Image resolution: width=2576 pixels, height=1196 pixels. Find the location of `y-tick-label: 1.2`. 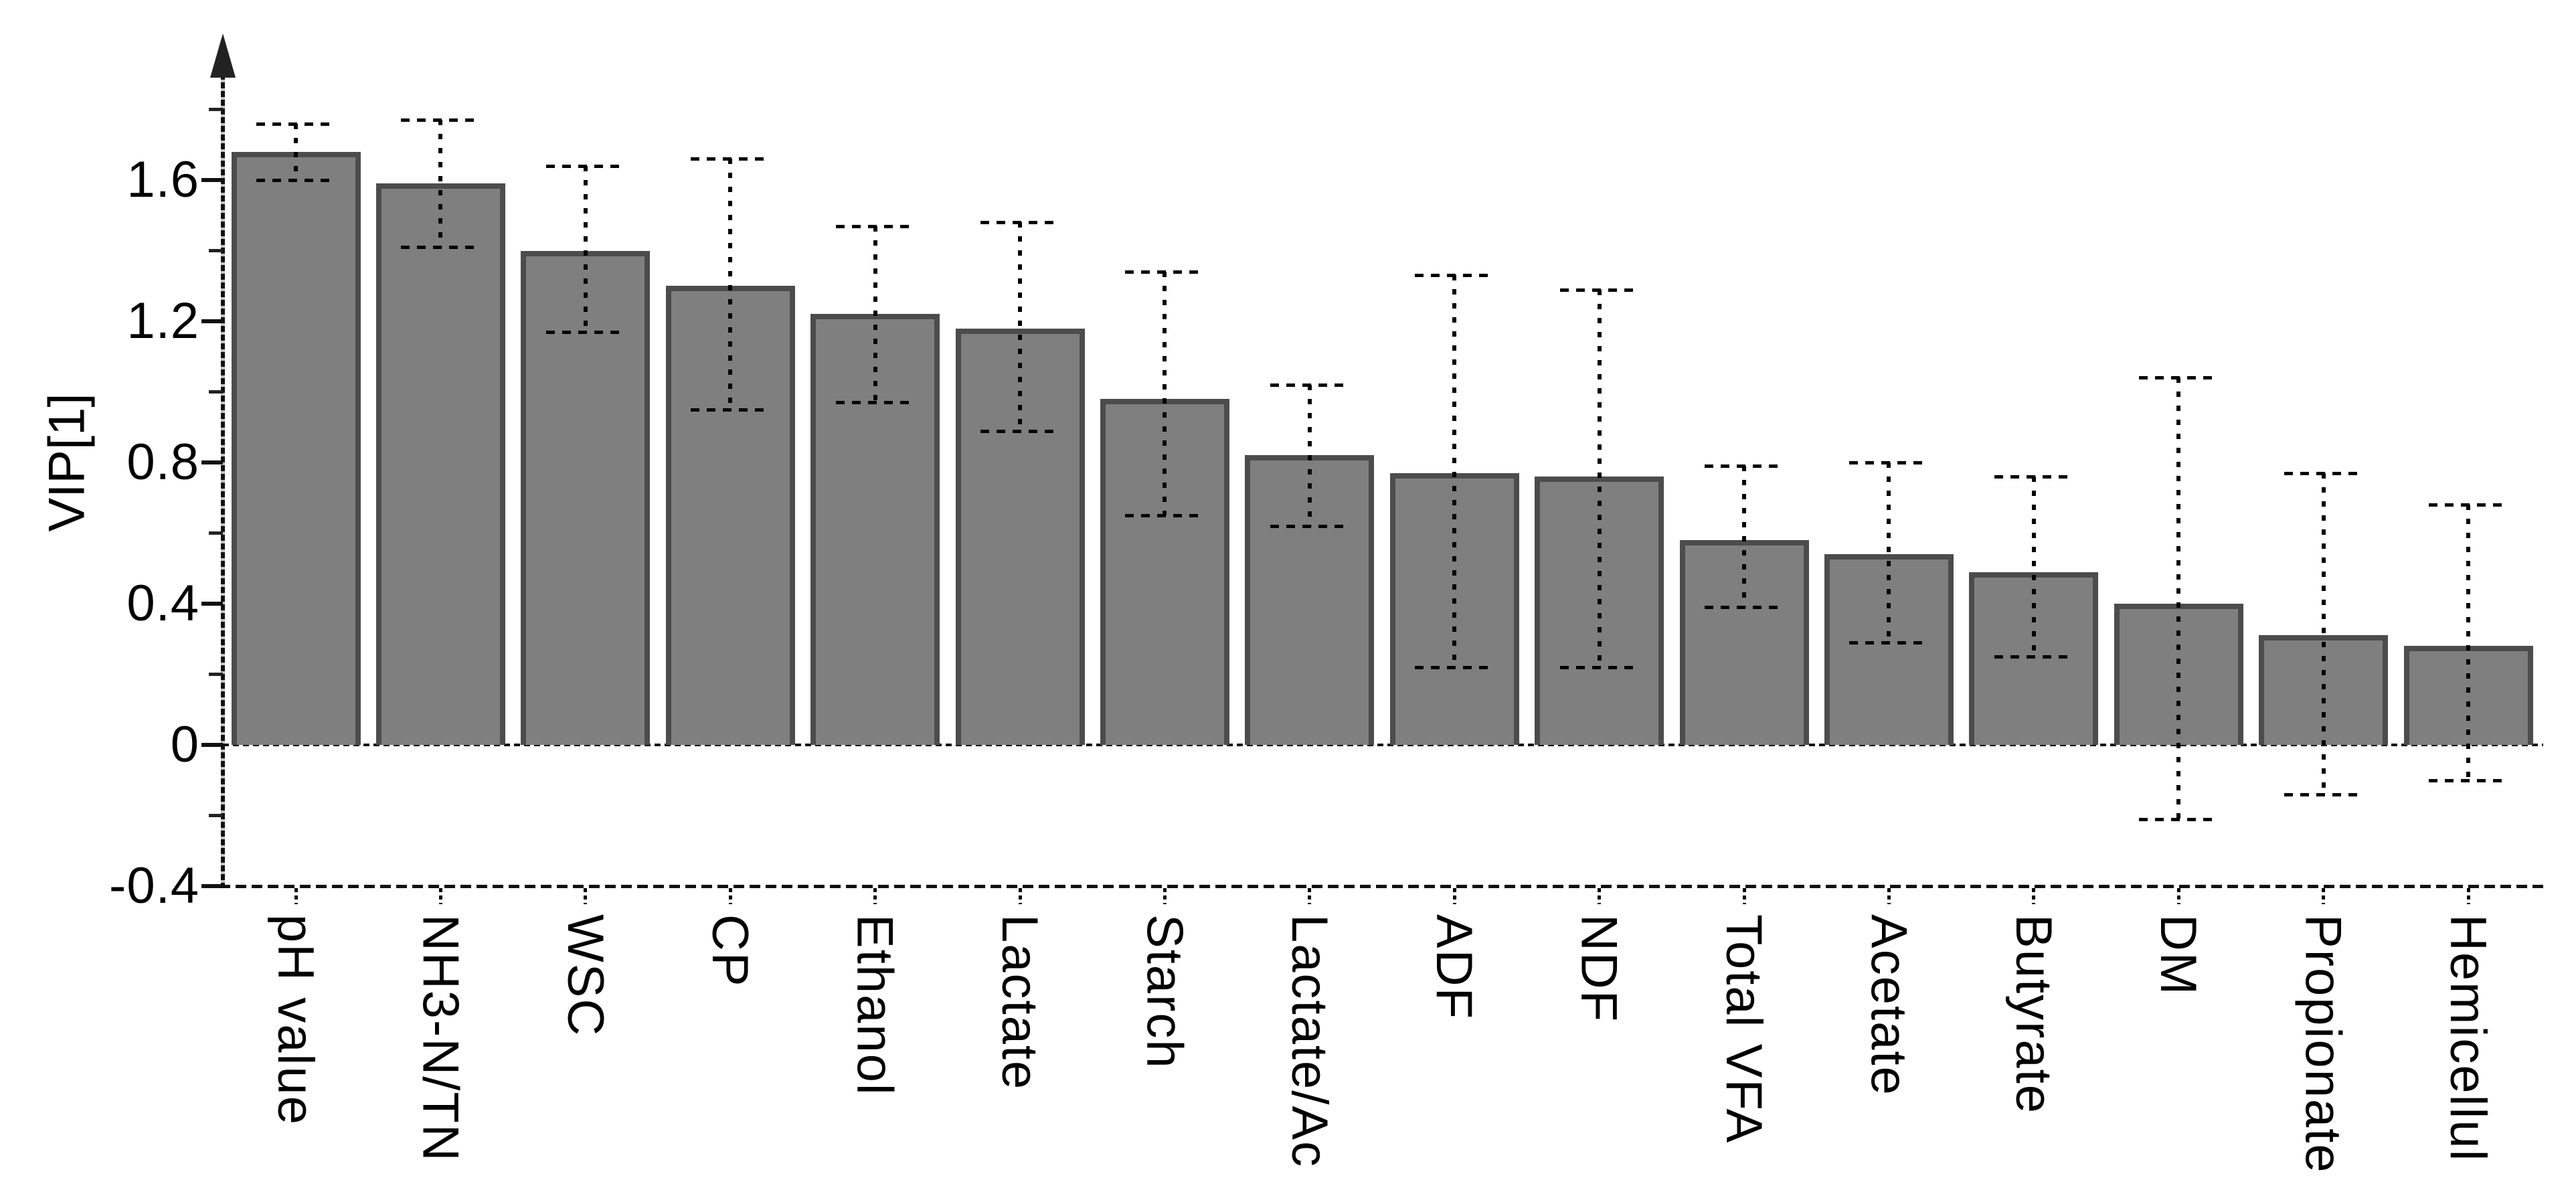

y-tick-label: 1.2 is located at coordinates (162, 320).